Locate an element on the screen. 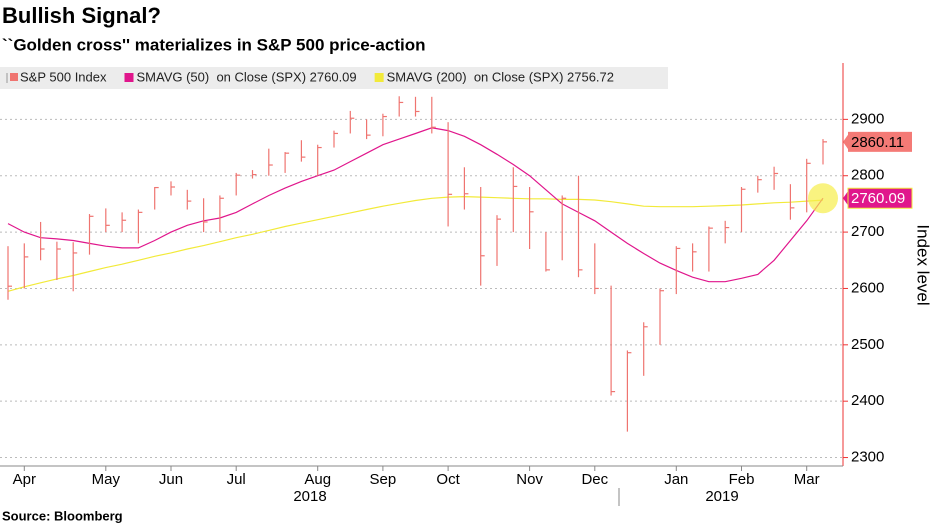 Image resolution: width=933 pixels, height=529 pixels. y-tick-label: 2600 is located at coordinates (867, 287).